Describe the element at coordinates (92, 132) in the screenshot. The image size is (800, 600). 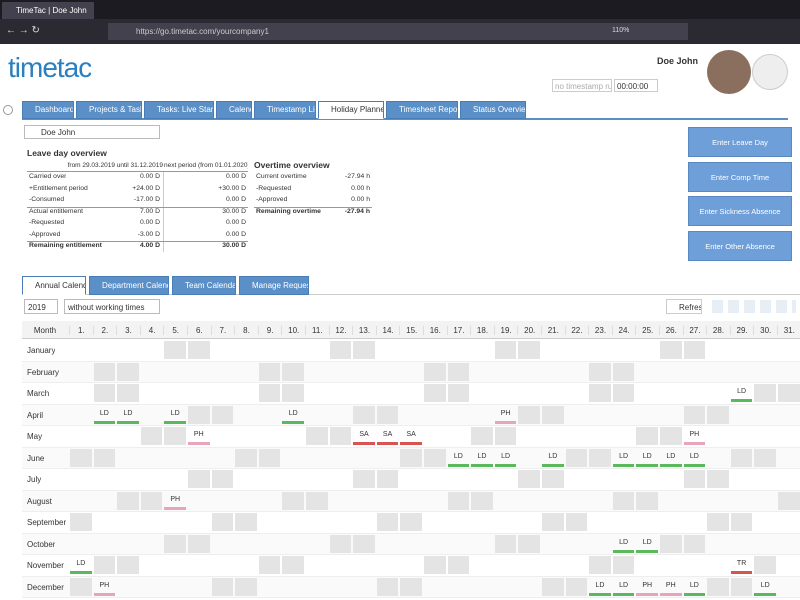
I see `user-select: Doe John` at that location.